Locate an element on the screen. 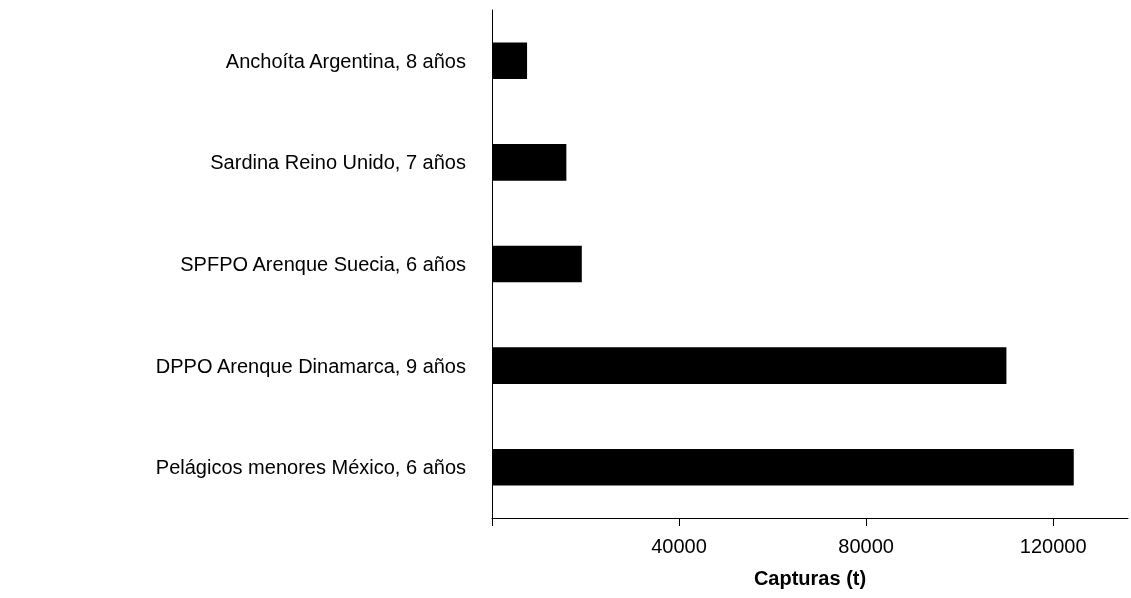  x-tick-label: 80000 is located at coordinates (866, 546).